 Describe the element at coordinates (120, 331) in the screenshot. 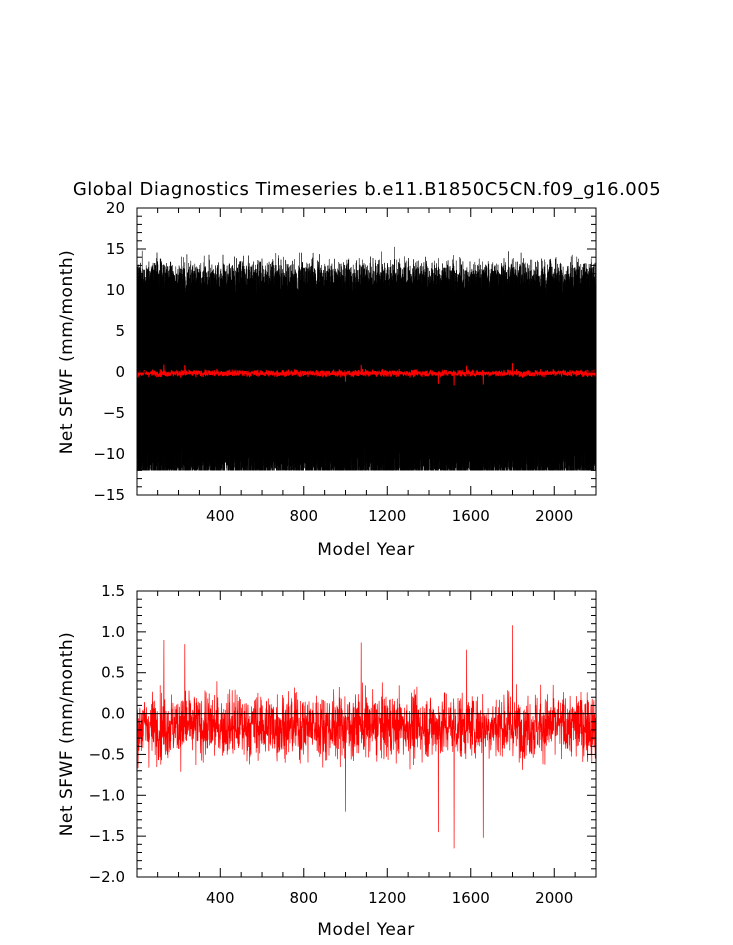

I see `y-tick-label: 5` at that location.